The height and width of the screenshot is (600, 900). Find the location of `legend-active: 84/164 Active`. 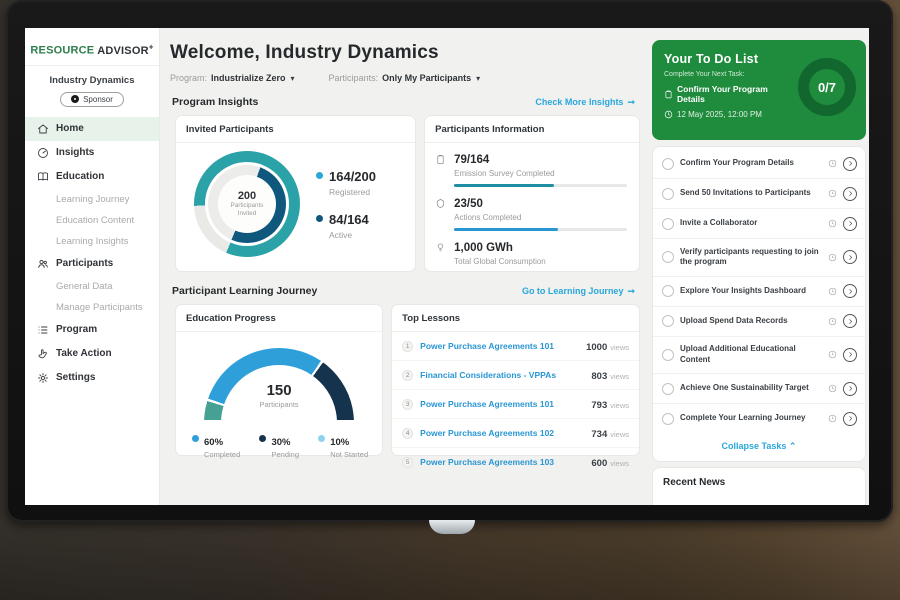

legend-active: 84/164 Active is located at coordinates (346, 225).